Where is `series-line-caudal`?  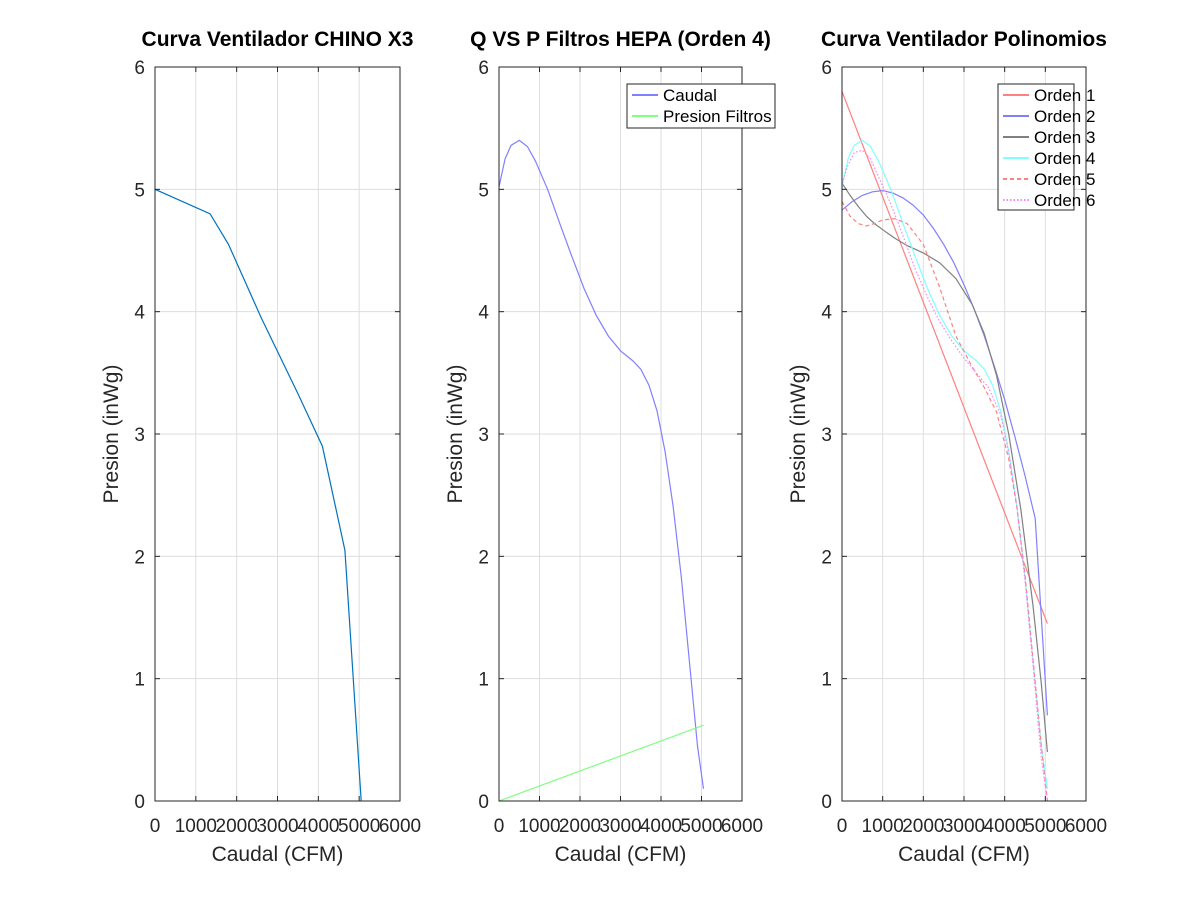 series-line-caudal is located at coordinates (602, 464).